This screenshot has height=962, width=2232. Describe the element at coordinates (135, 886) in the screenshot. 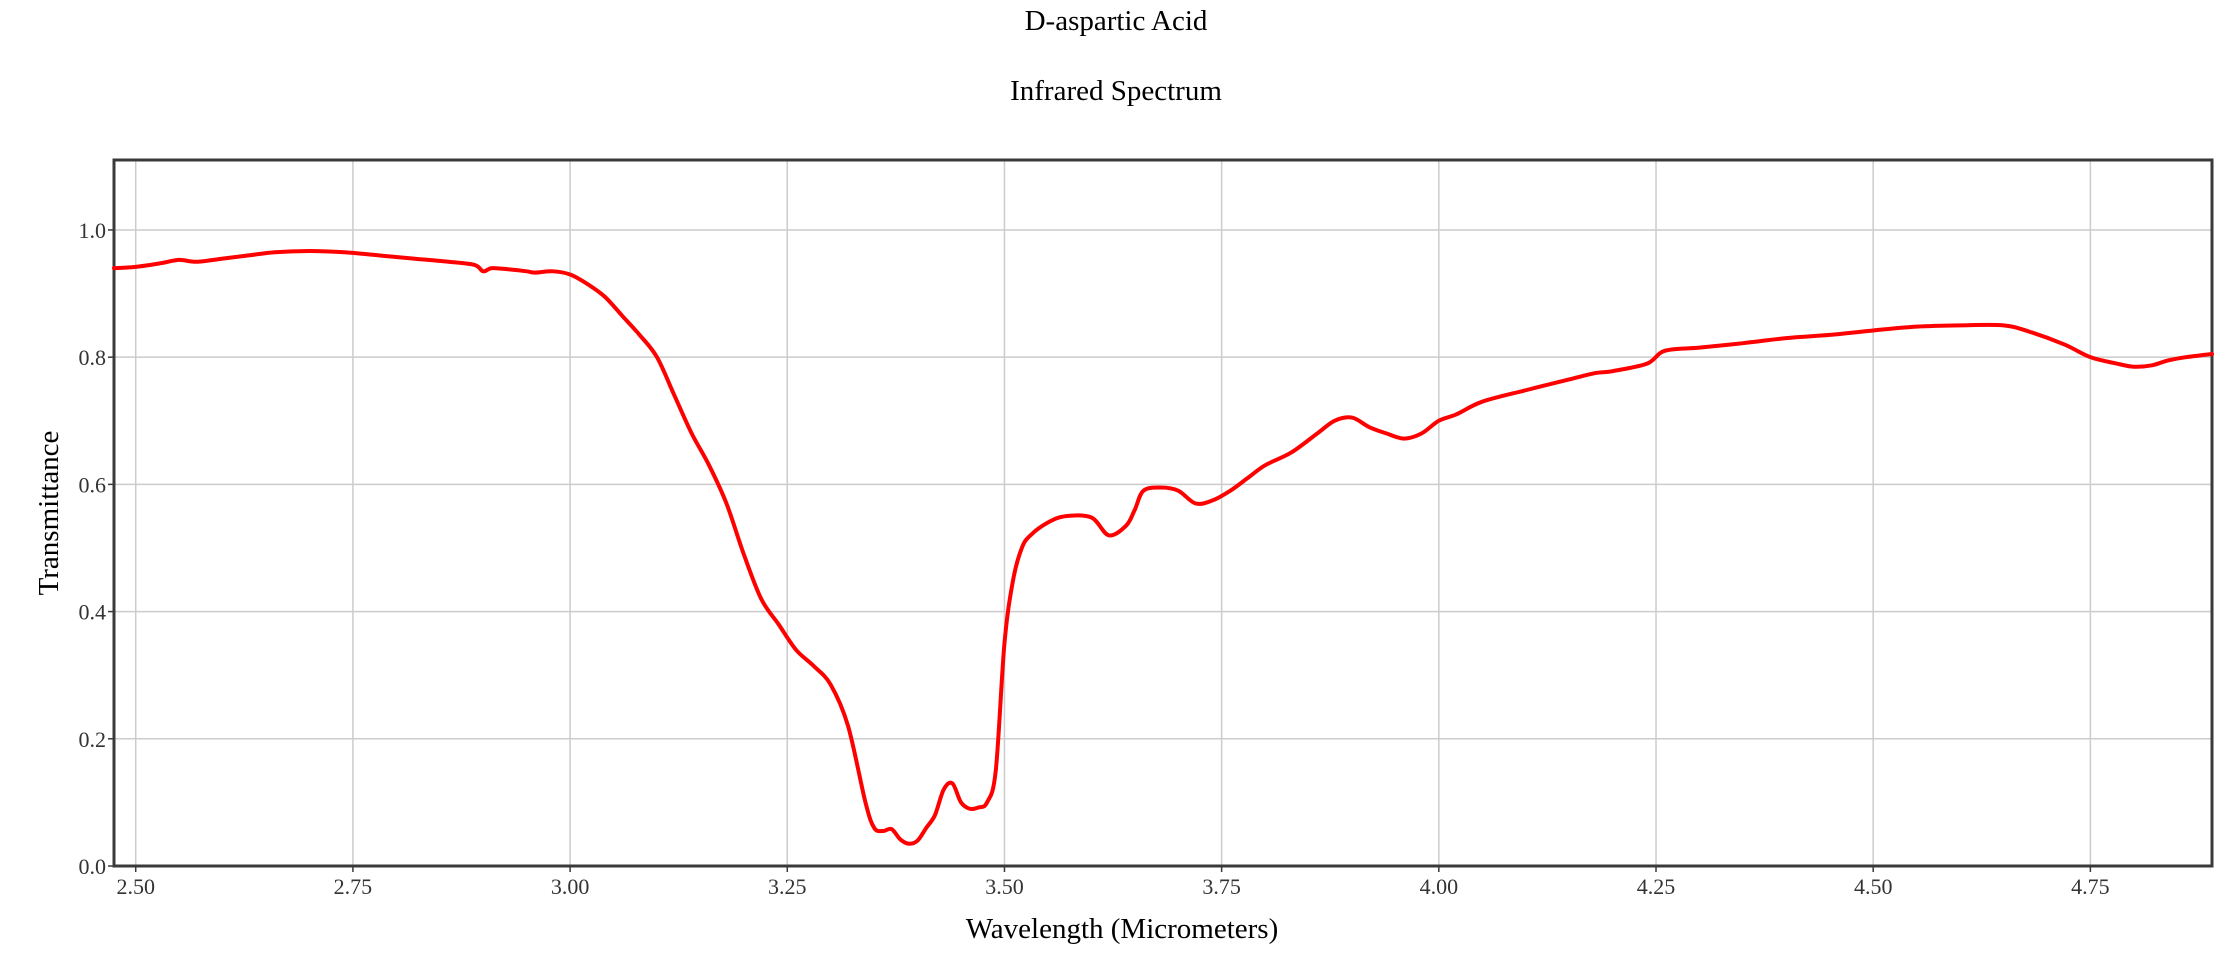

I see `x-tick-label: 2.50` at that location.